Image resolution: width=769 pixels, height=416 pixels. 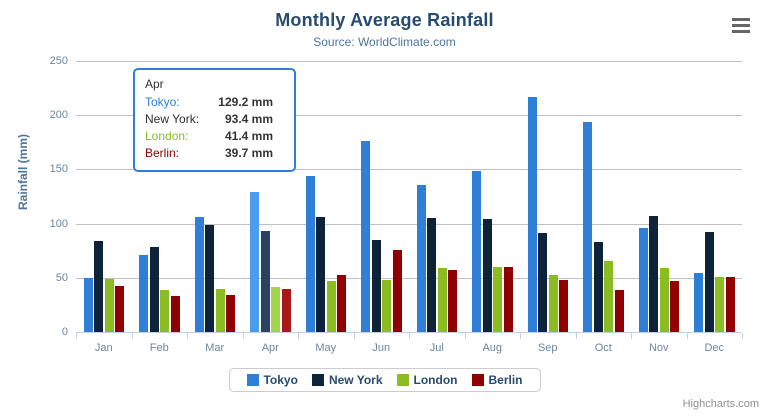 I want to click on bar-tokyo-may, so click(x=310, y=253).